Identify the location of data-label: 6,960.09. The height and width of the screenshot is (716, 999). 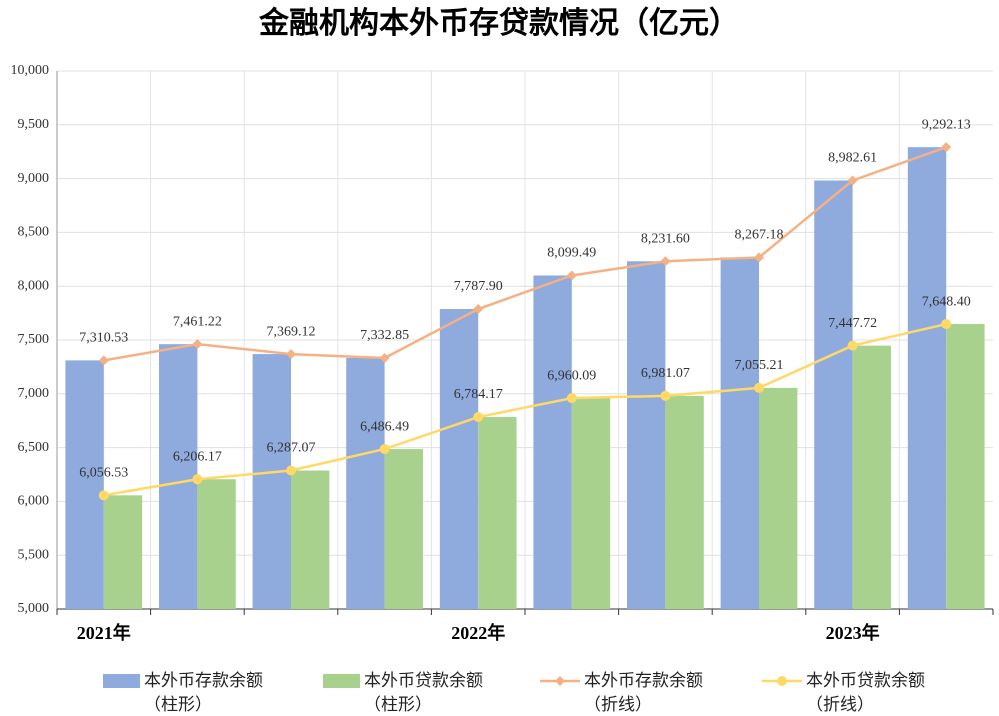
(571, 375).